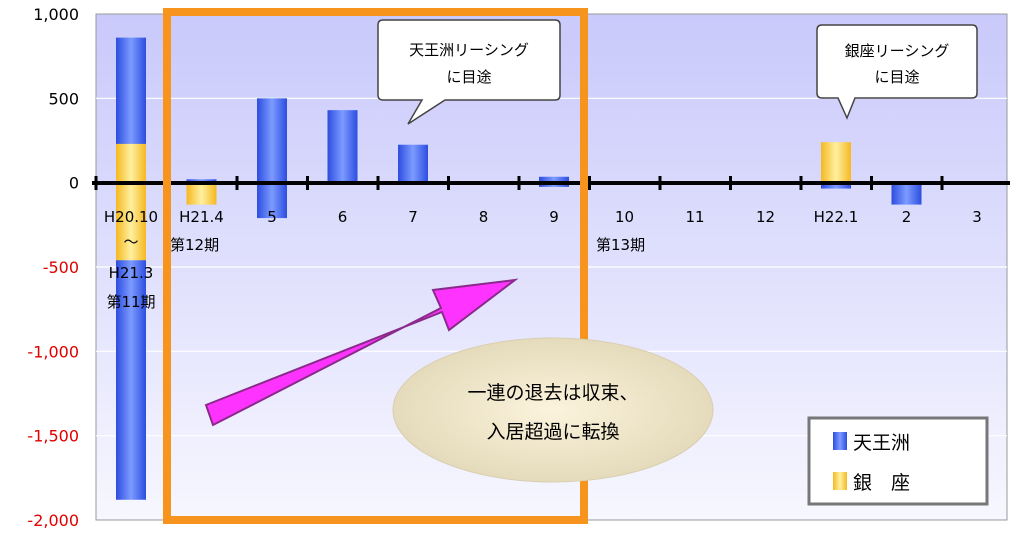  I want to click on y-tick-label: -2,000, so click(53, 520).